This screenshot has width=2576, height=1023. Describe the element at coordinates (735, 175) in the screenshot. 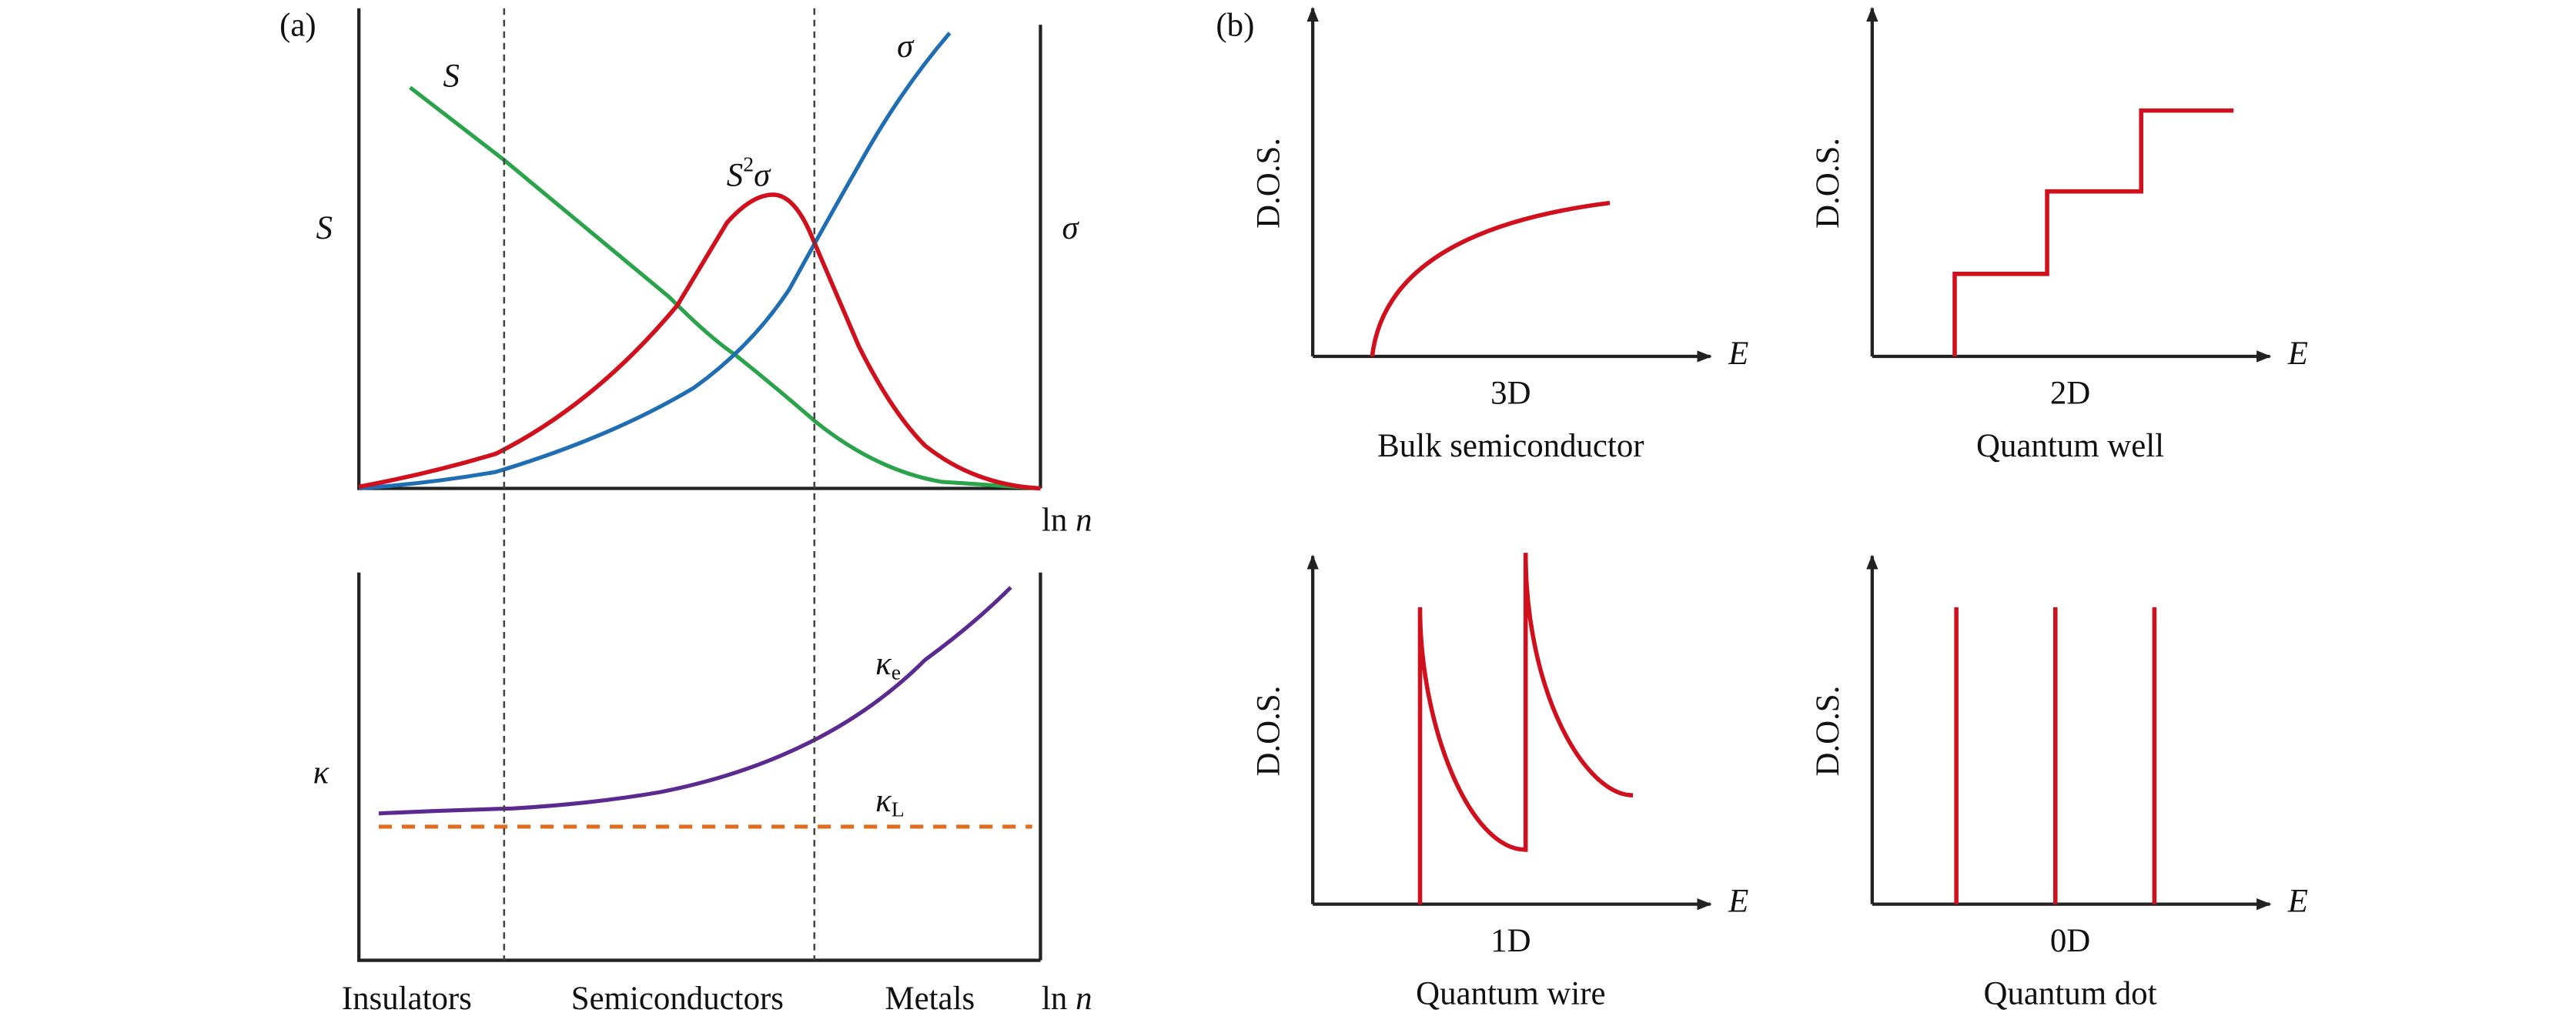

I see `symbol: S` at that location.